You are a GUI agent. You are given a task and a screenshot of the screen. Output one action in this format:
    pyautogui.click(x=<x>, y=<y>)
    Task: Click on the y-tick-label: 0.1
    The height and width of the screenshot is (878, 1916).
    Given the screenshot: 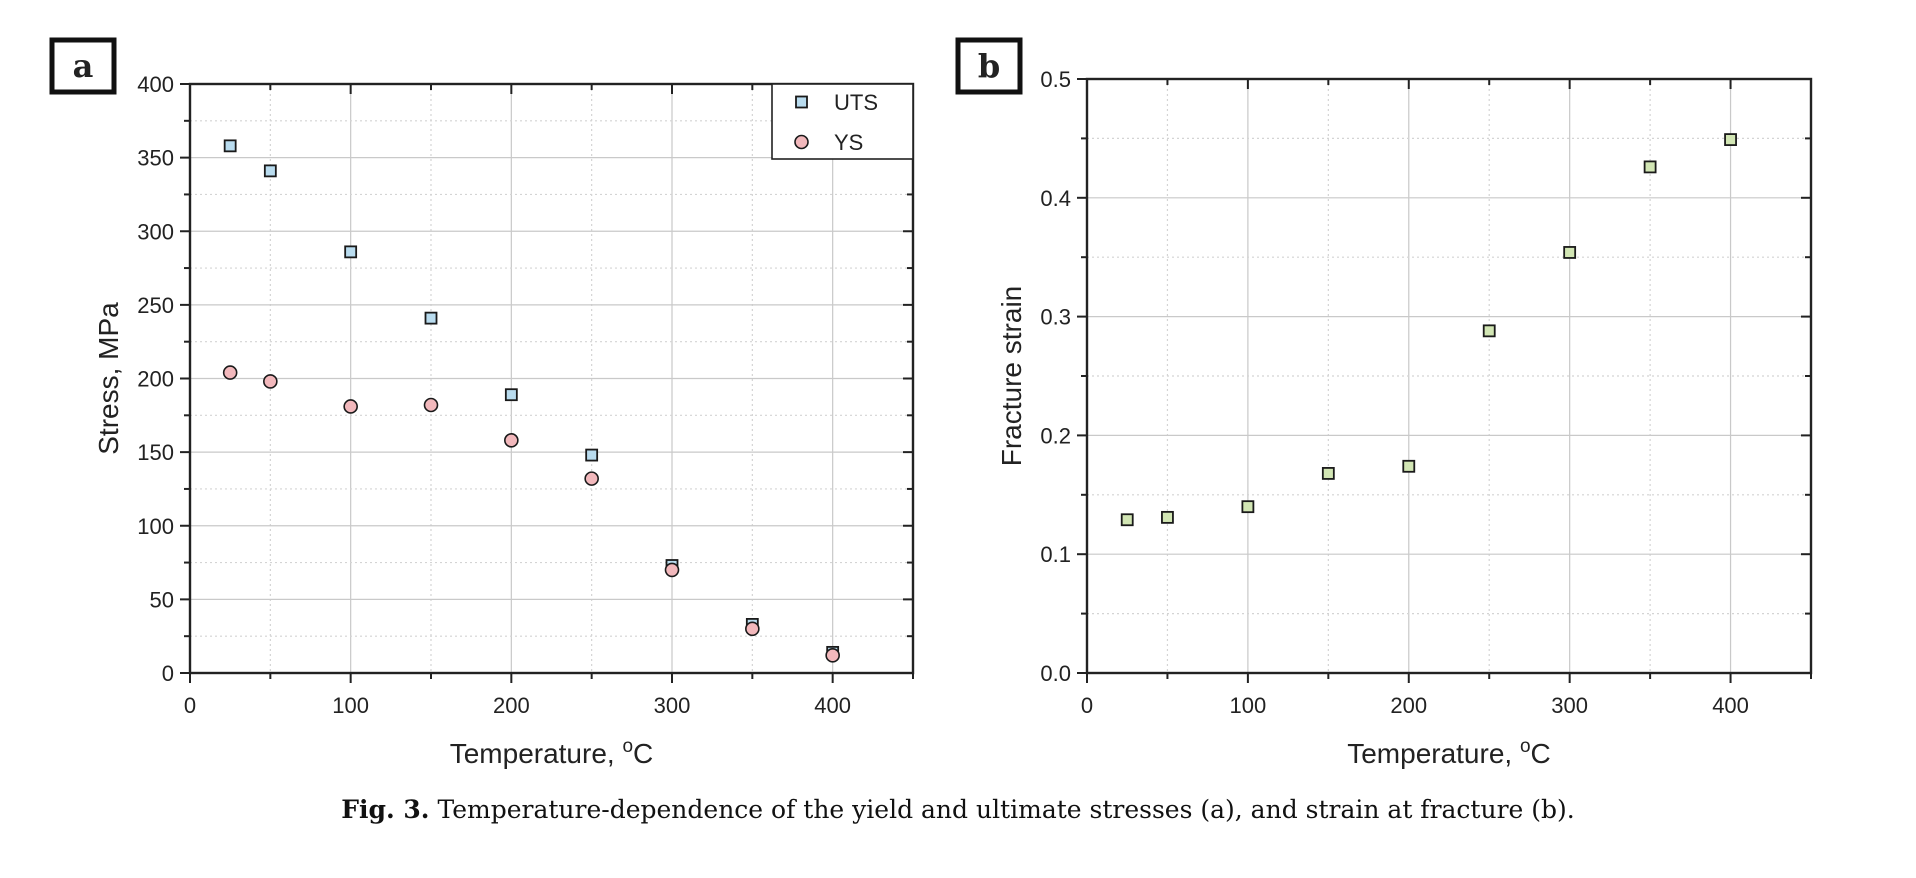 What is the action you would take?
    pyautogui.click(x=1055, y=554)
    